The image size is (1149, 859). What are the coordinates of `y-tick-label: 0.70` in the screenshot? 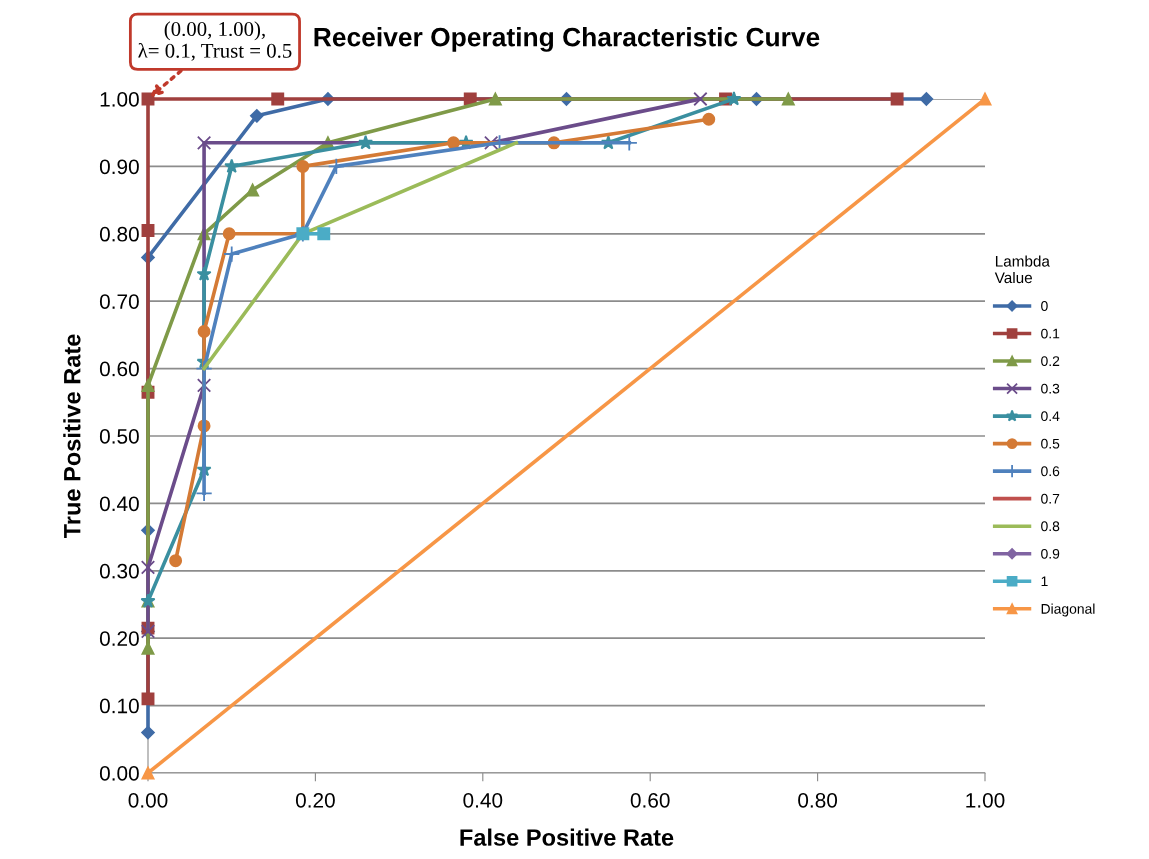 It's located at (119, 301).